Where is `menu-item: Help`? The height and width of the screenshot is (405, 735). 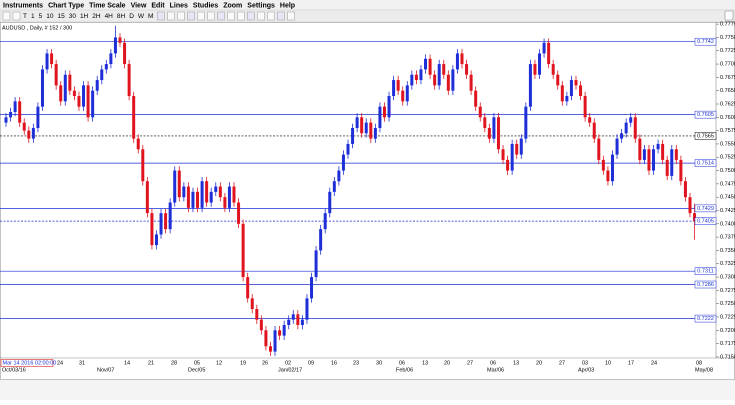
menu-item: Help is located at coordinates (287, 5).